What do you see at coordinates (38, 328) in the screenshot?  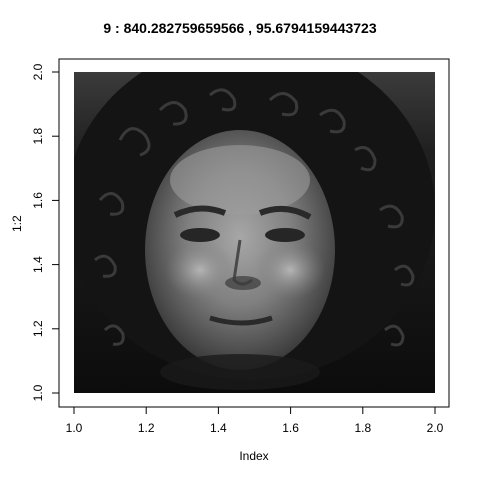 I see `y-tick-label: 1.2` at bounding box center [38, 328].